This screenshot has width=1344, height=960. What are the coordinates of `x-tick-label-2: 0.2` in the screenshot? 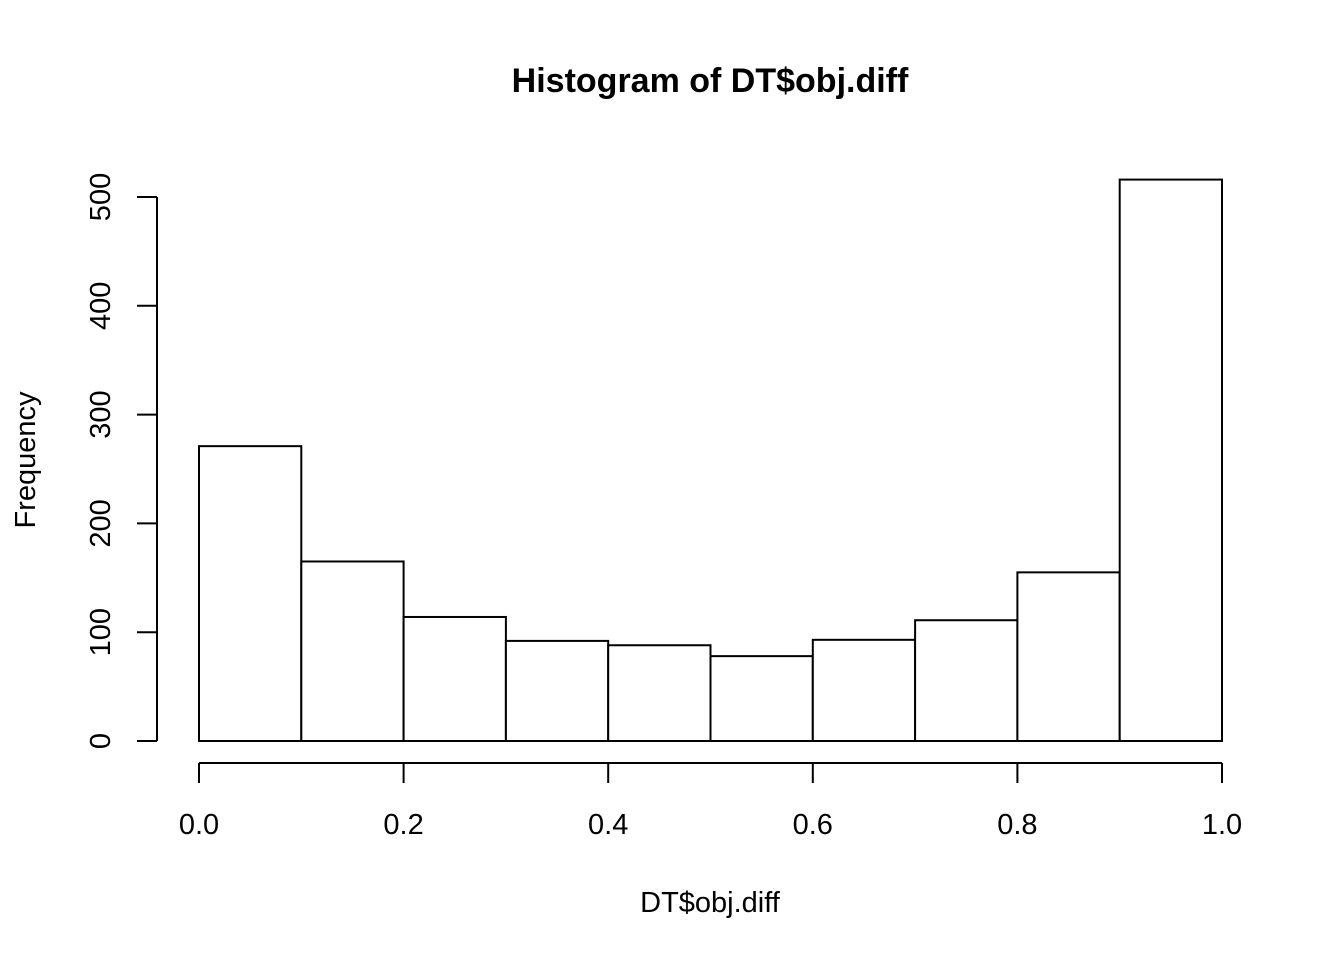 It's located at (403, 825).